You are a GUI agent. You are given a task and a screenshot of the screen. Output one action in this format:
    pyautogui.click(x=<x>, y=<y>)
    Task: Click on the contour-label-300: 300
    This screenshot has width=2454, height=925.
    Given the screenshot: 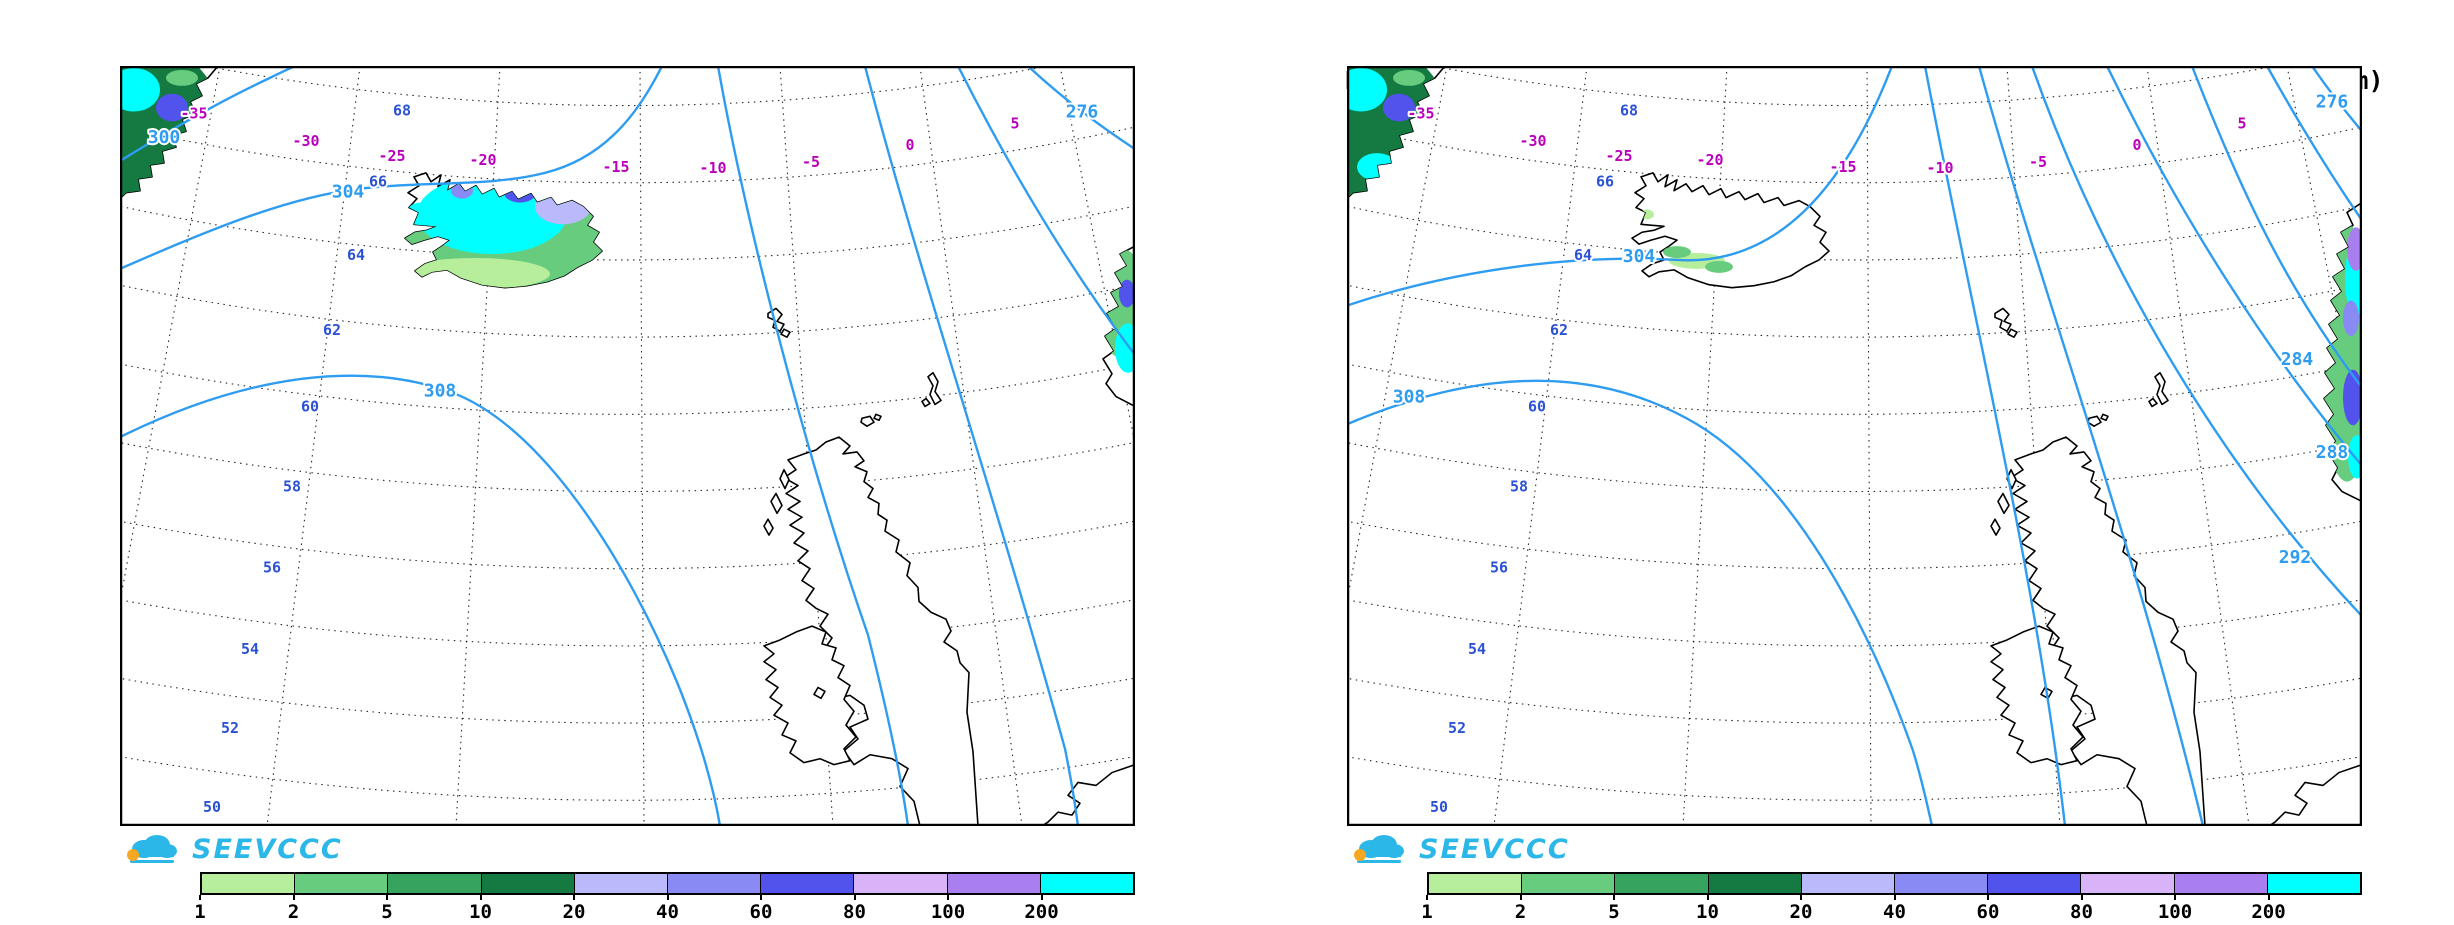 What is the action you would take?
    pyautogui.click(x=164, y=137)
    